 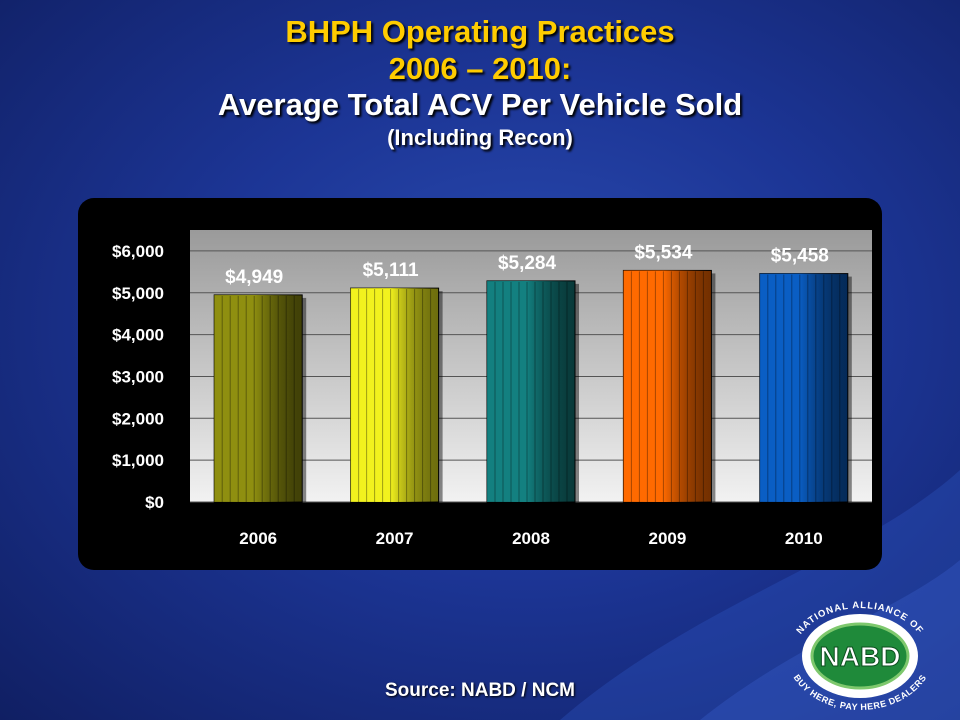 I want to click on source-note: Source: NABD / NCM, so click(x=479, y=690).